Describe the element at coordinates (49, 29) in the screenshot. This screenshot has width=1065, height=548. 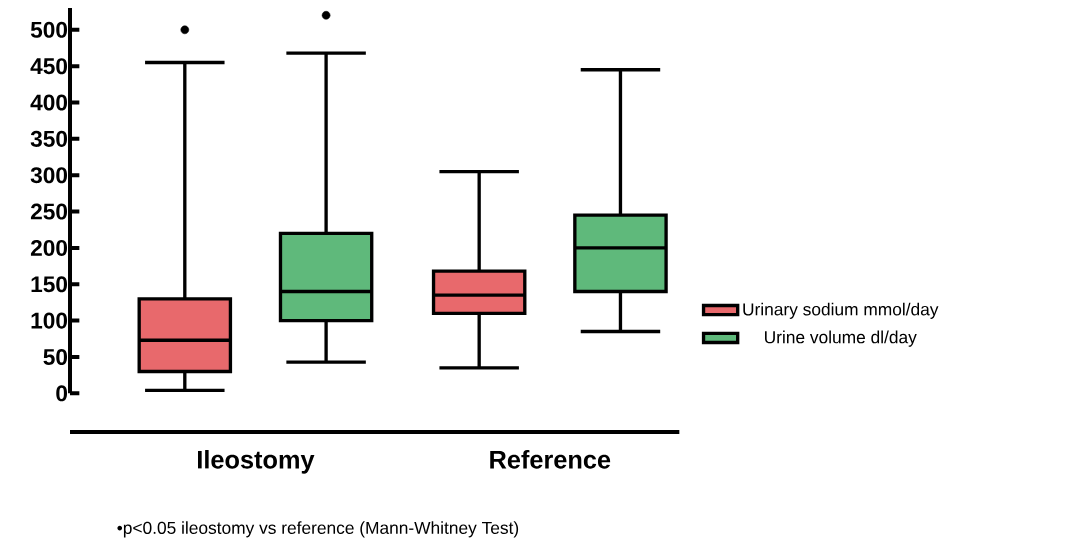
I see `y-tick-label: 500` at that location.